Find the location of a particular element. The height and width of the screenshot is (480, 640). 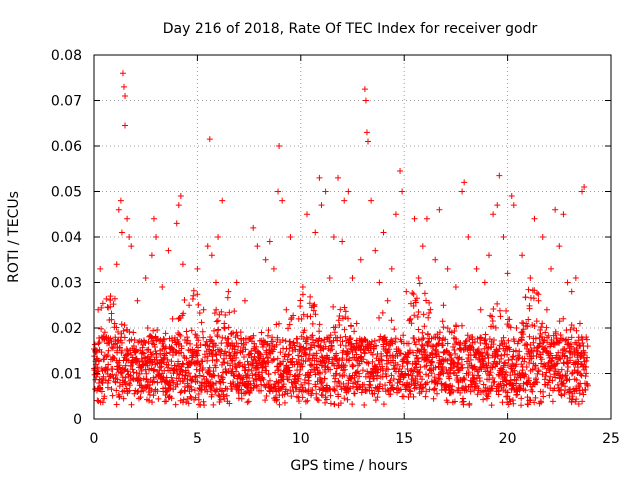

x-tick-label: 20 is located at coordinates (508, 439).